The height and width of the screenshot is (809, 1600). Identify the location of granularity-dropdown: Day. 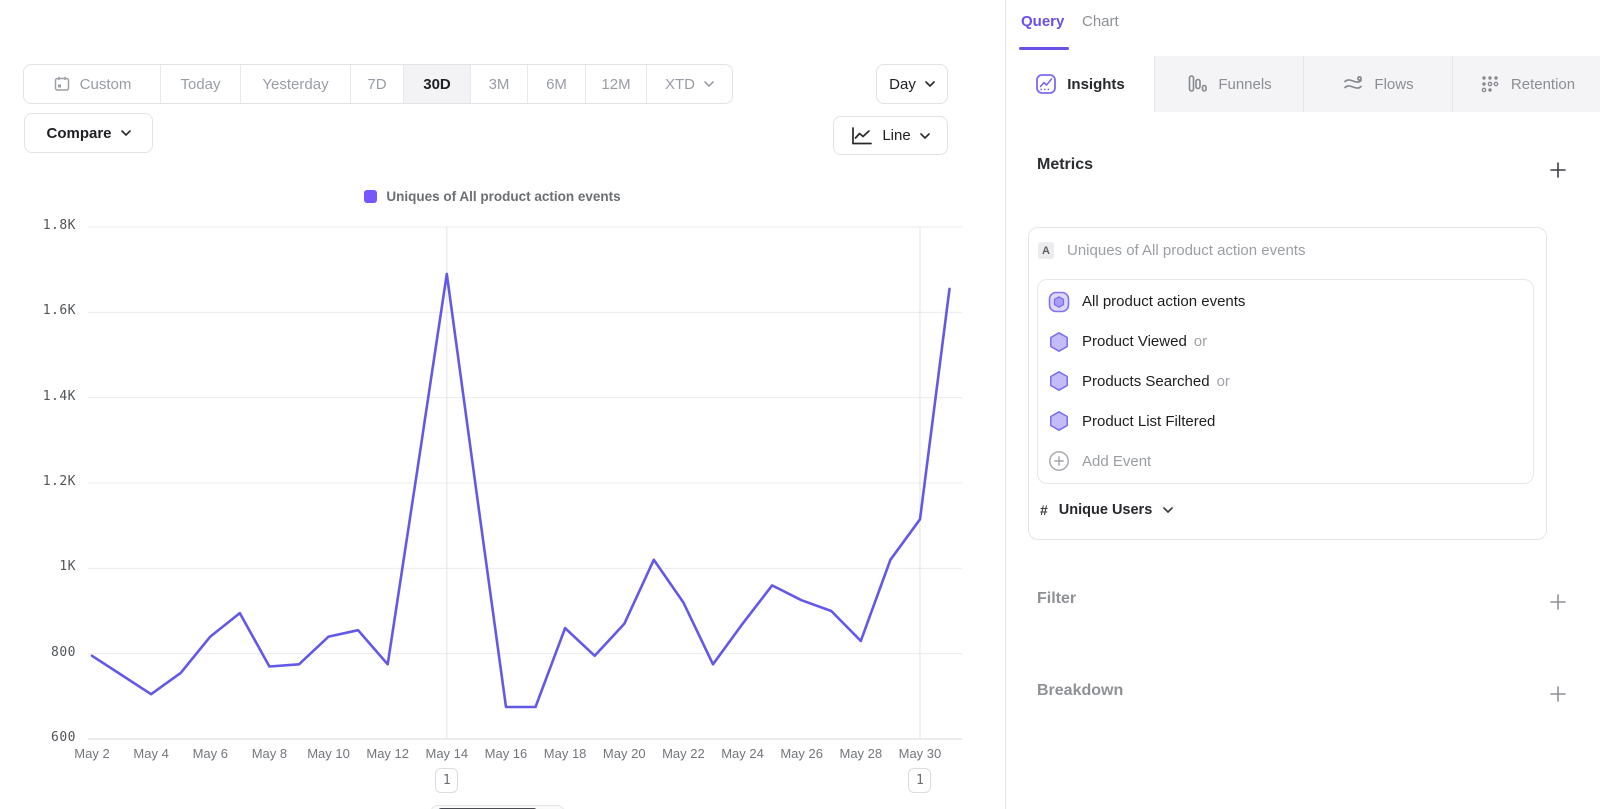
(912, 84).